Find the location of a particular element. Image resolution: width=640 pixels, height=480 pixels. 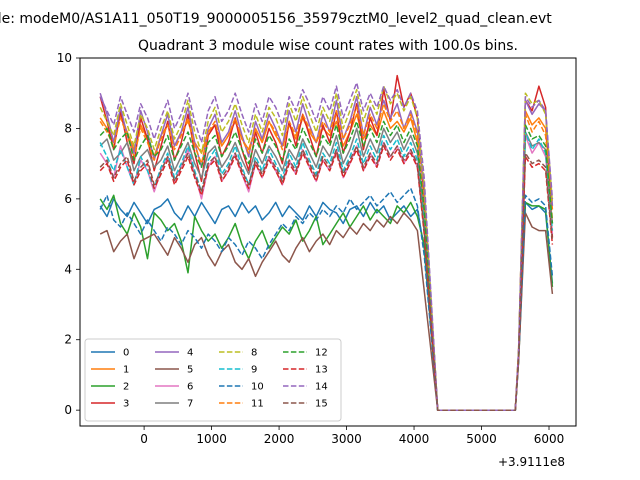

legend-label-4: 4 is located at coordinates (190, 353).